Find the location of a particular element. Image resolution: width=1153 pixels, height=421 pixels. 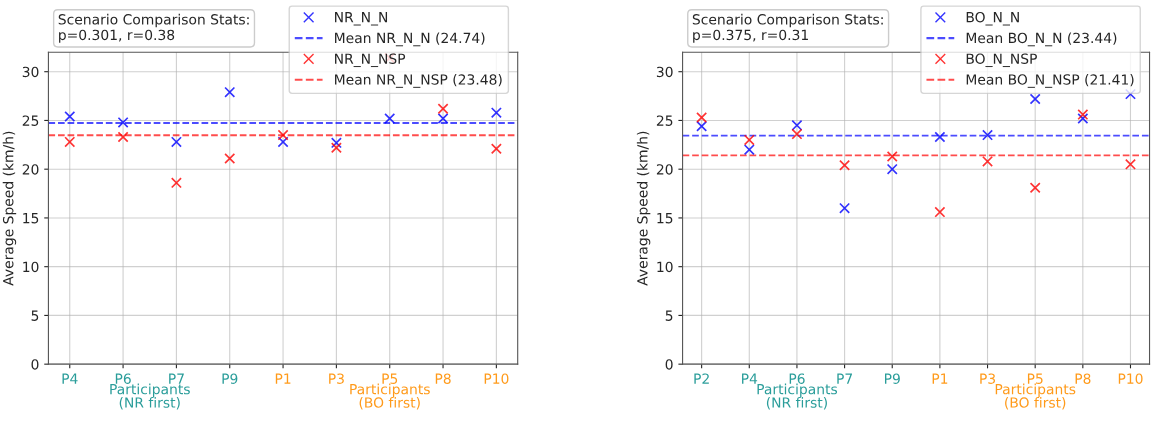

text: Scenario Comparison Stats: p=0.375, r=0.31 is located at coordinates (787, 28).